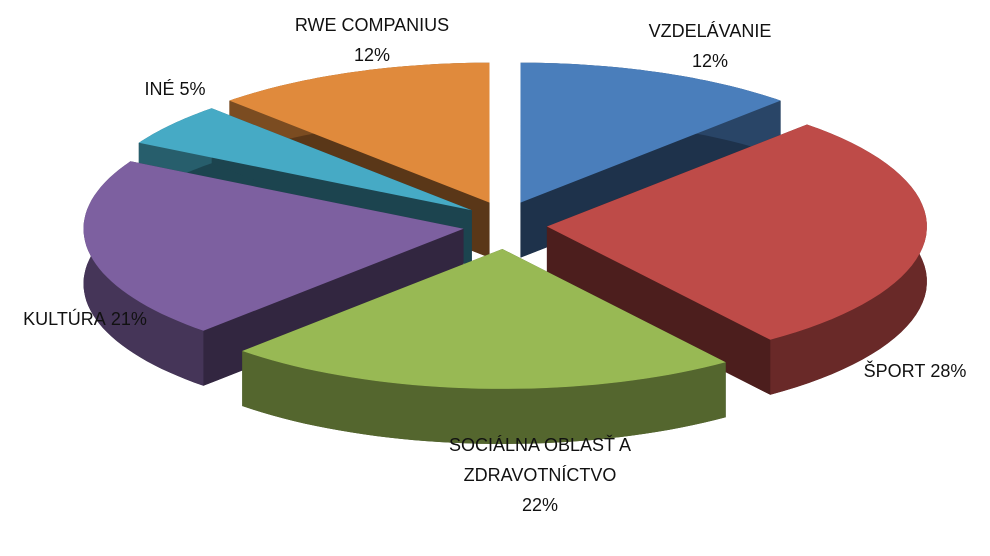 The height and width of the screenshot is (556, 990). What do you see at coordinates (540, 460) in the screenshot?
I see `category-label: SOCIÁLNA OBLASŤ A ZDRAVOTNÍCTVO` at bounding box center [540, 460].